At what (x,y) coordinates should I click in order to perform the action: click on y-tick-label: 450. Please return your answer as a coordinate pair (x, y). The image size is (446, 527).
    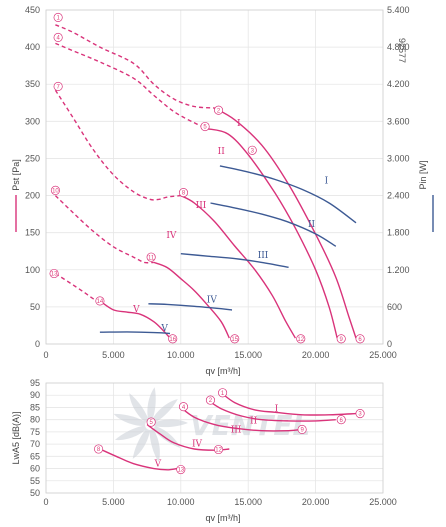
    Looking at the image, I should click on (32, 10).